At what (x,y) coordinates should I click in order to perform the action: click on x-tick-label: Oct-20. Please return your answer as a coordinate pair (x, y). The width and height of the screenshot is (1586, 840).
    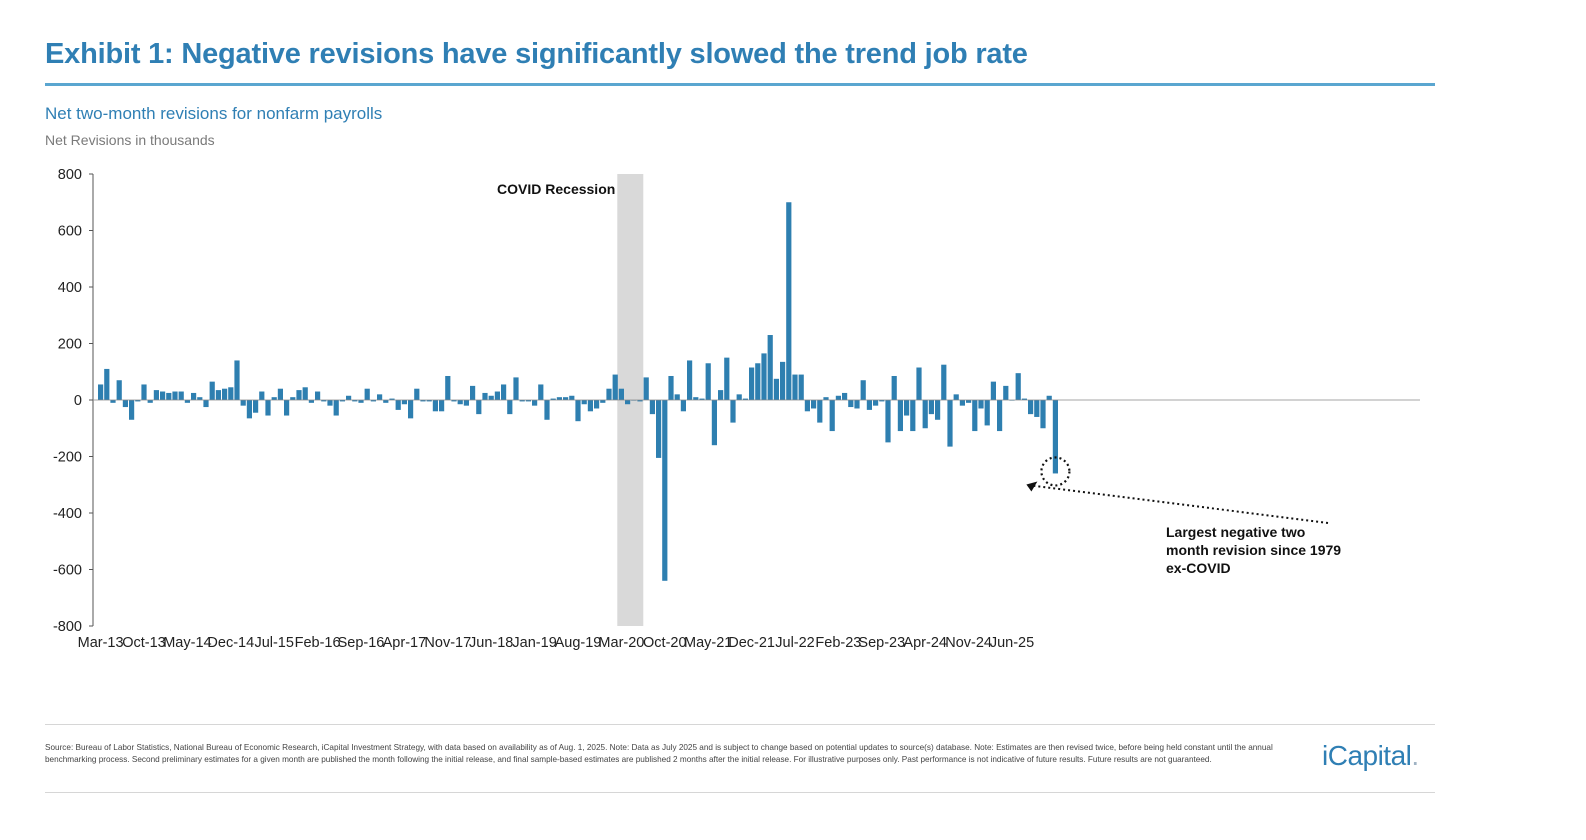
    Looking at the image, I should click on (665, 643).